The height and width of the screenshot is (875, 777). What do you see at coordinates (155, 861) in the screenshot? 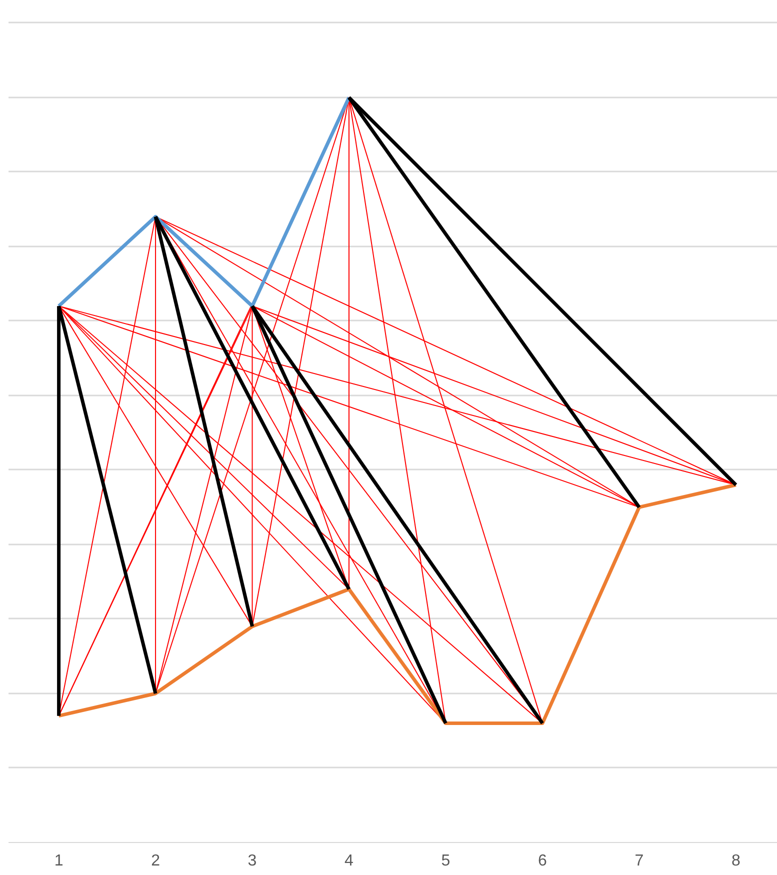
I see `x-tick-label: 2` at bounding box center [155, 861].